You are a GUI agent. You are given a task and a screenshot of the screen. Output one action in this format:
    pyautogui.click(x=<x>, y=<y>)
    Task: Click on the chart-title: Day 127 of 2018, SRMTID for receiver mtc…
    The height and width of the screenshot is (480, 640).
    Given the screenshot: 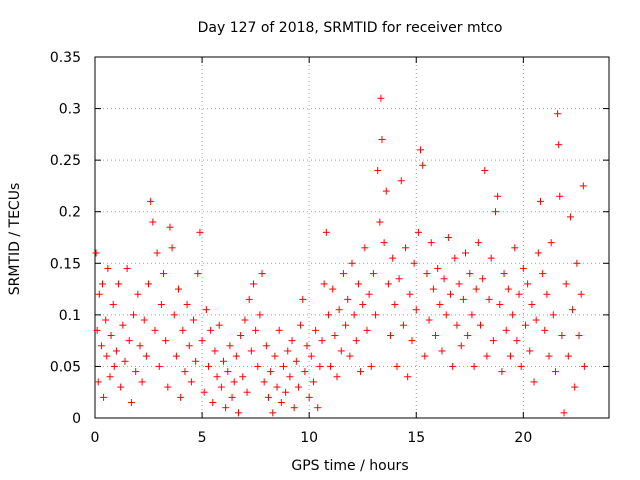 What is the action you would take?
    pyautogui.click(x=350, y=28)
    